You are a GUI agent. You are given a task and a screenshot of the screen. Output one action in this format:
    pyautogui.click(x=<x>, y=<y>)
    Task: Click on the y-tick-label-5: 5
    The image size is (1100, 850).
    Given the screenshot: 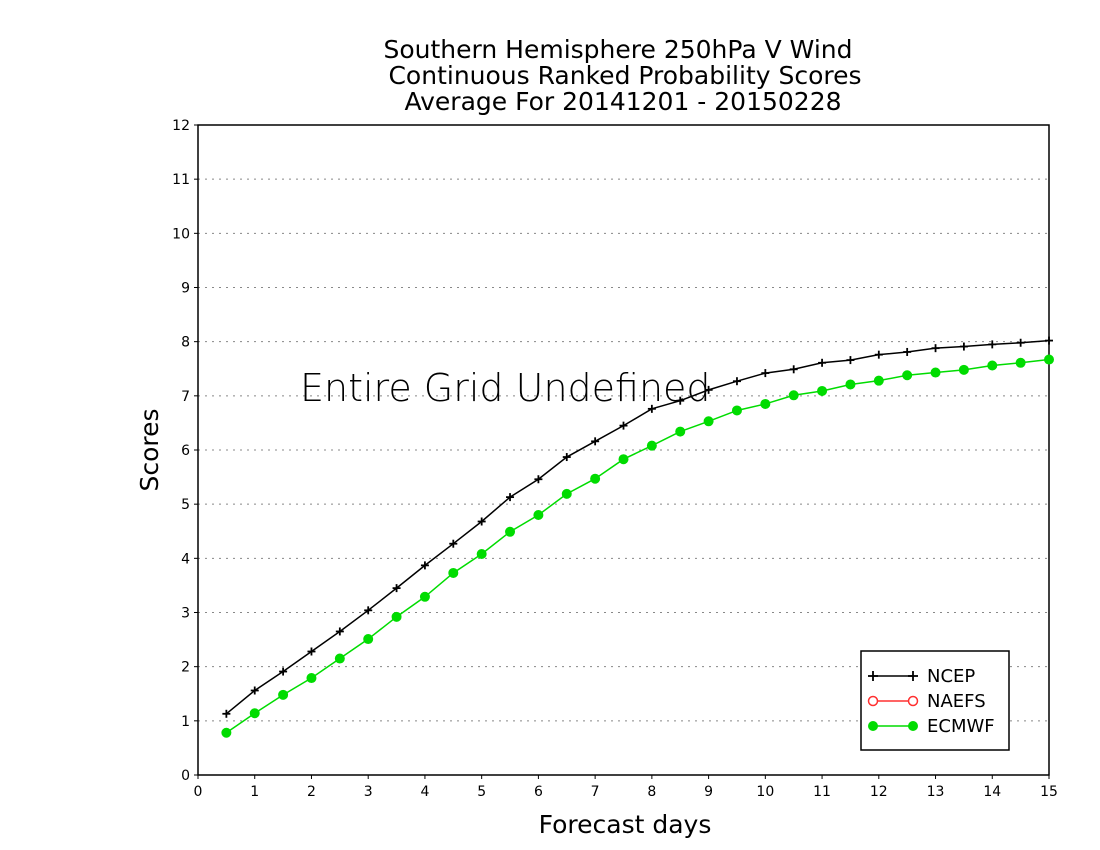 What is the action you would take?
    pyautogui.click(x=185, y=505)
    